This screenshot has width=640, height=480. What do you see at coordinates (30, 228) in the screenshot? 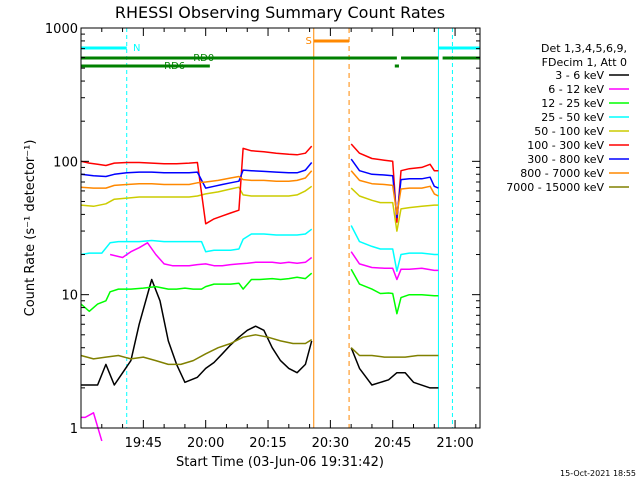
I see `y-axis-label: Count Rate (s⁻¹ detector⁻¹)` at bounding box center [30, 228].